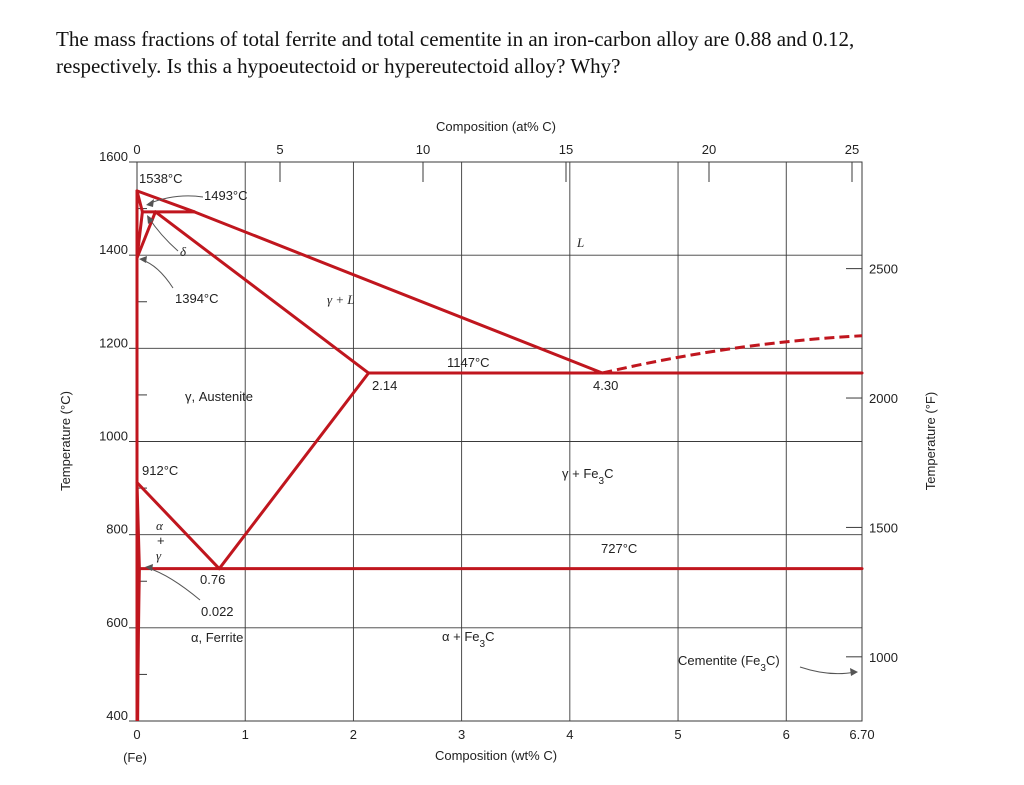  I want to click on label-1493c: 1493°C, so click(226, 195).